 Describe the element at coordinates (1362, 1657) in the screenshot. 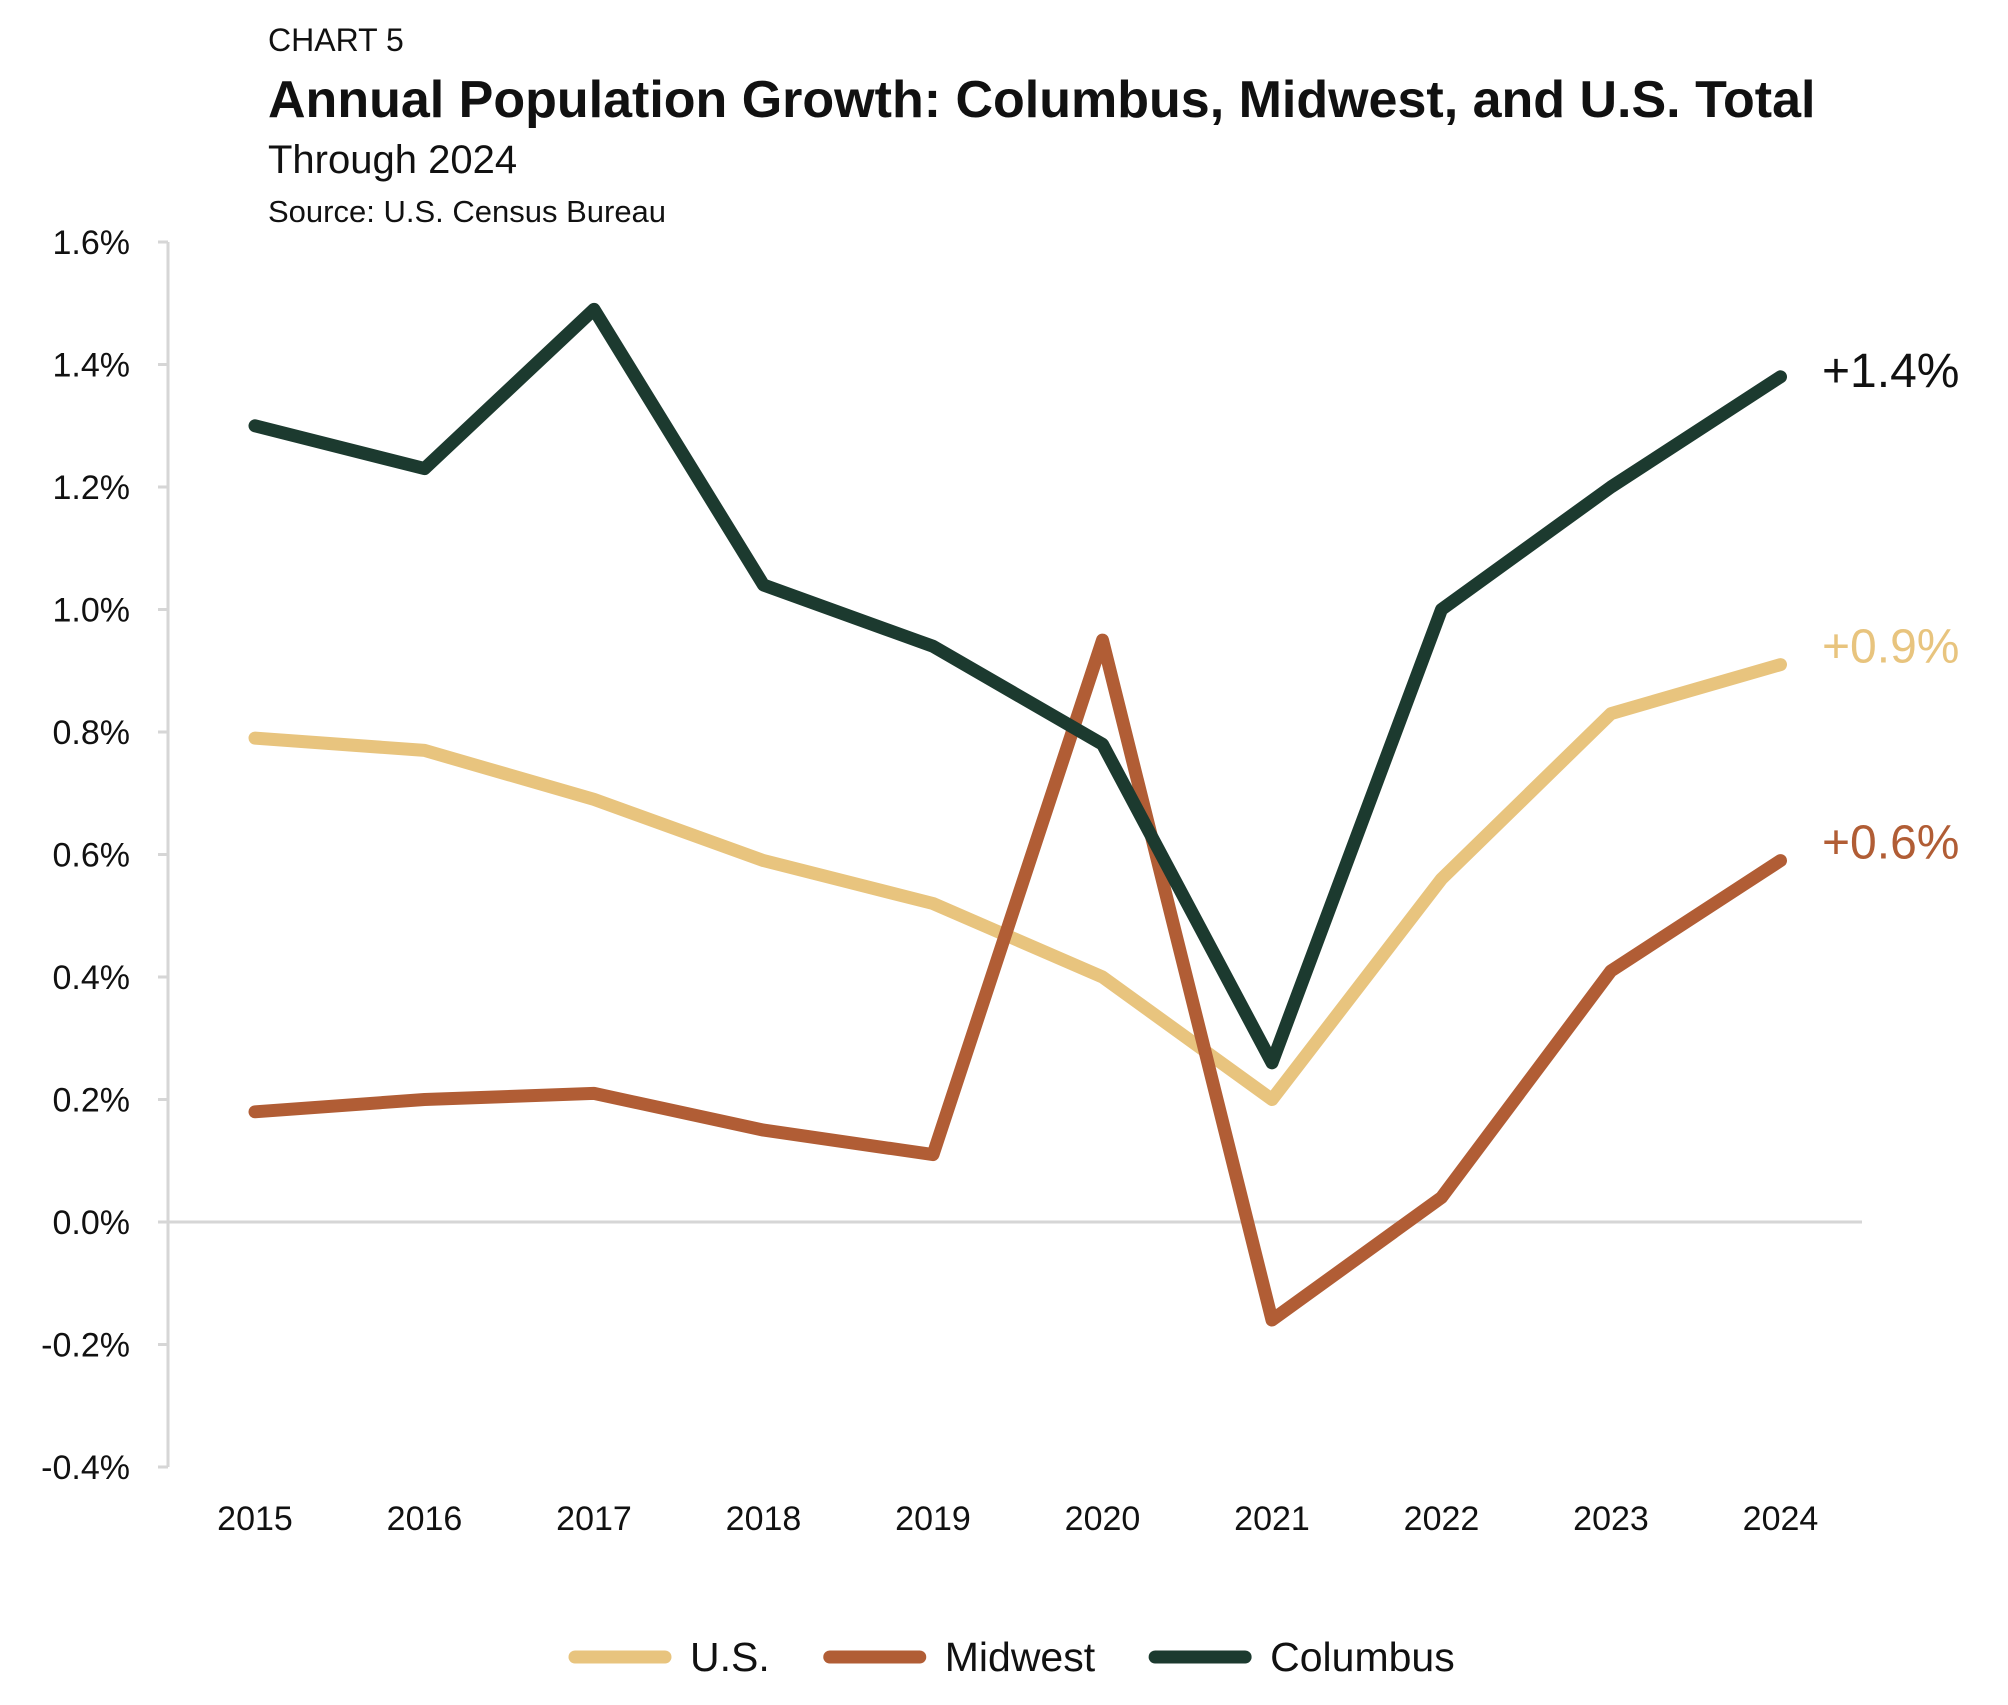

I see `legend-label: Columbus` at that location.